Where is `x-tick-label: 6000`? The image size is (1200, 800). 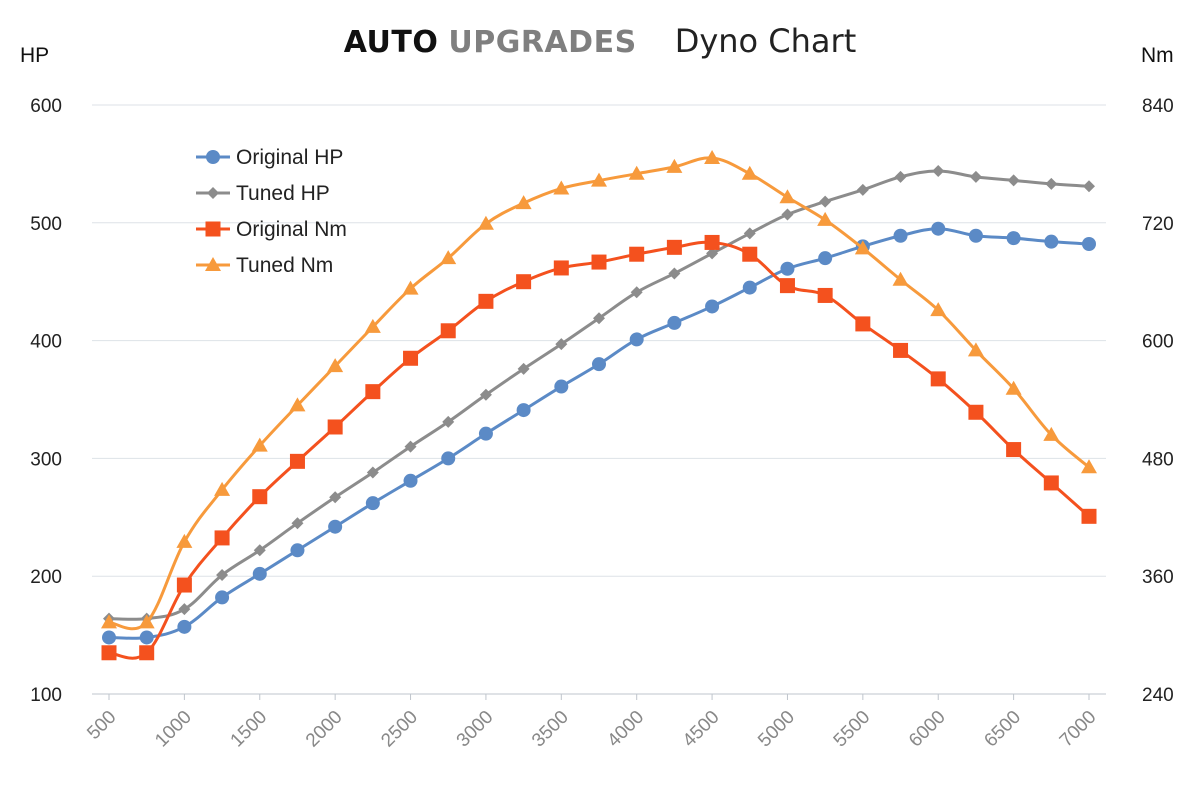
x-tick-label: 6000 is located at coordinates (927, 729).